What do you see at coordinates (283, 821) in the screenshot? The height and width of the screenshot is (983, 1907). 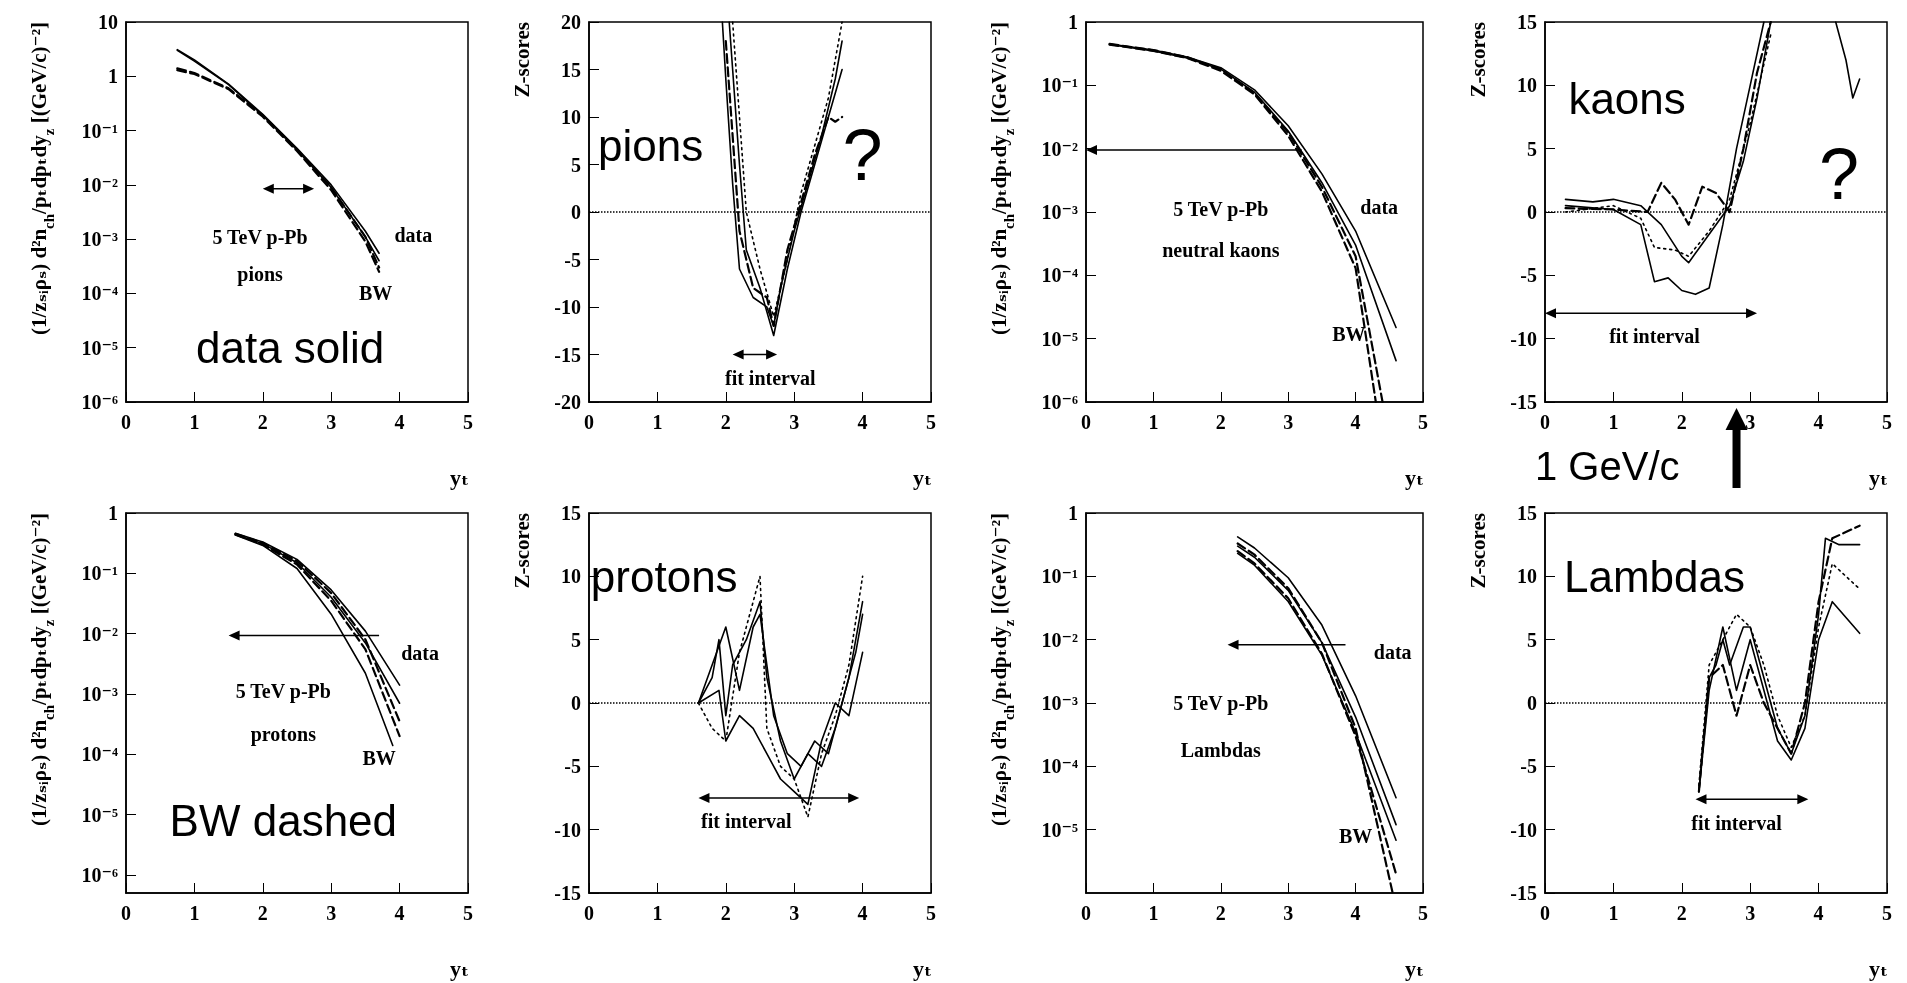 I see `annotation: BW dashed` at bounding box center [283, 821].